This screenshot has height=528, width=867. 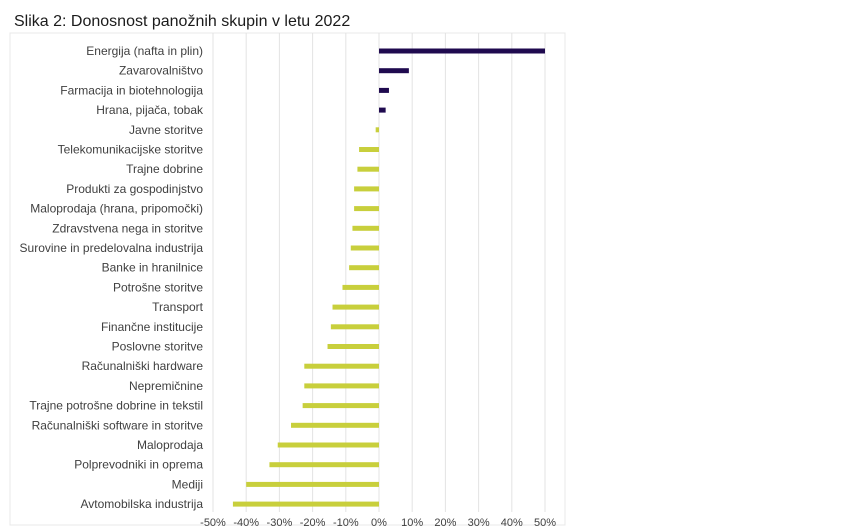 I want to click on category-label: Finančne institucije, so click(x=152, y=327).